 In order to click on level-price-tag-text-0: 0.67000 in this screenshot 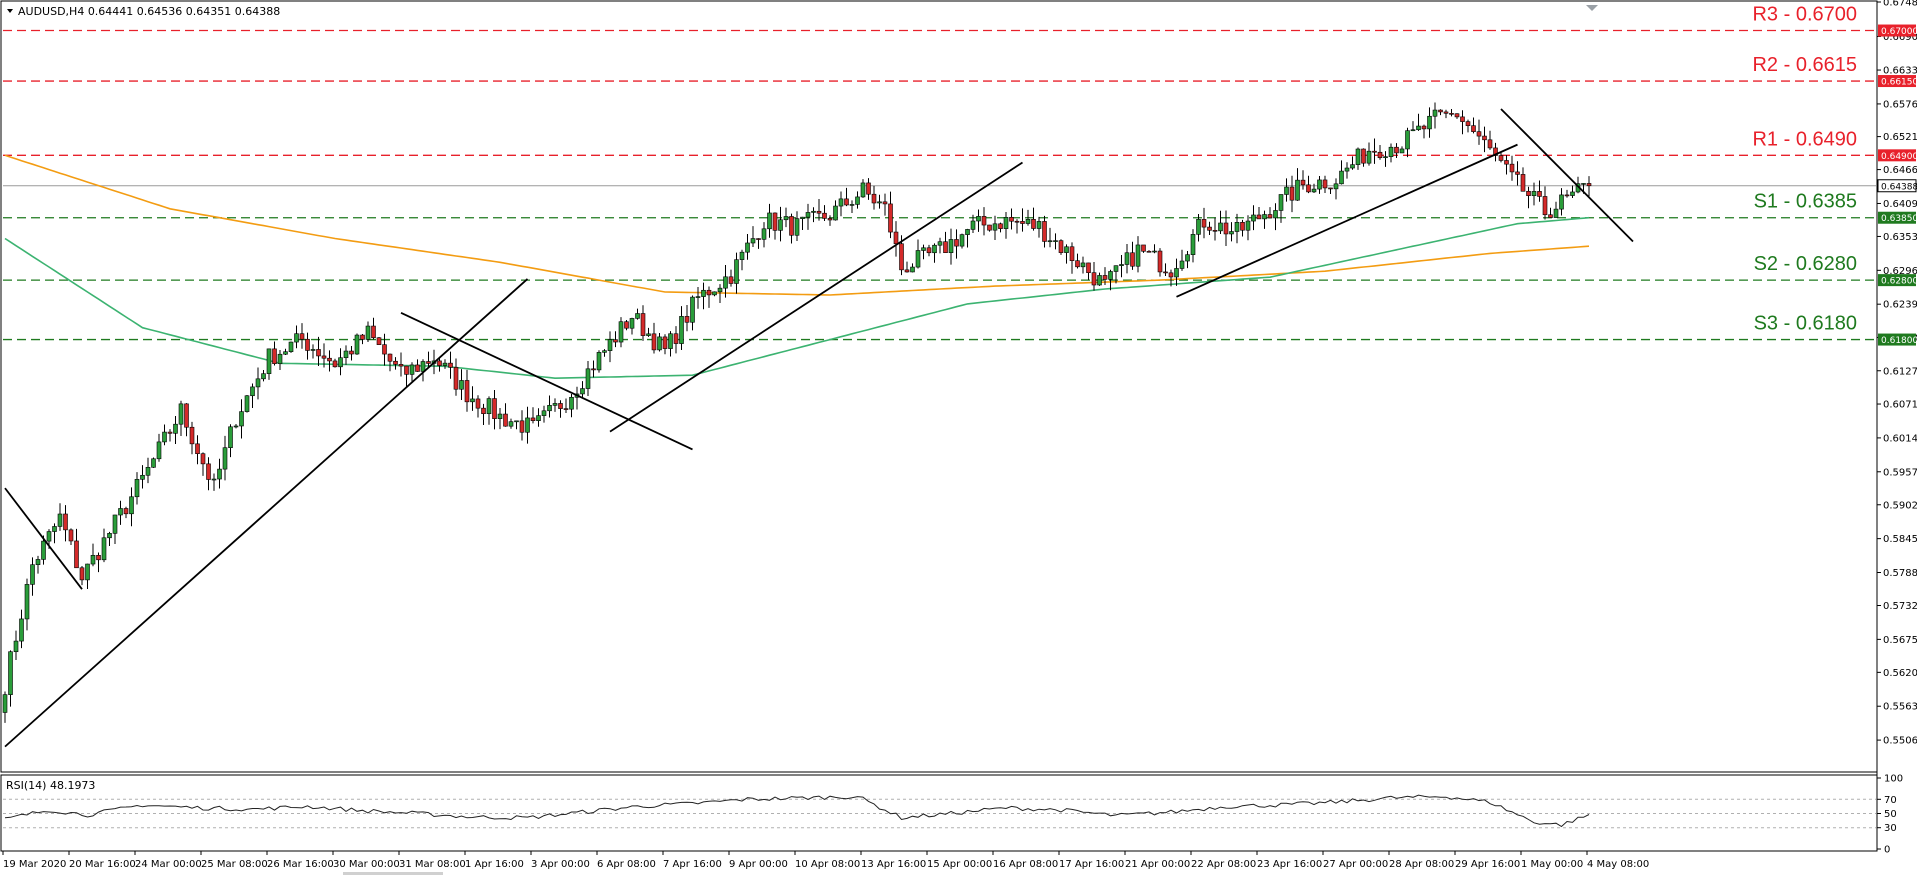, I will do `click(1899, 32)`.